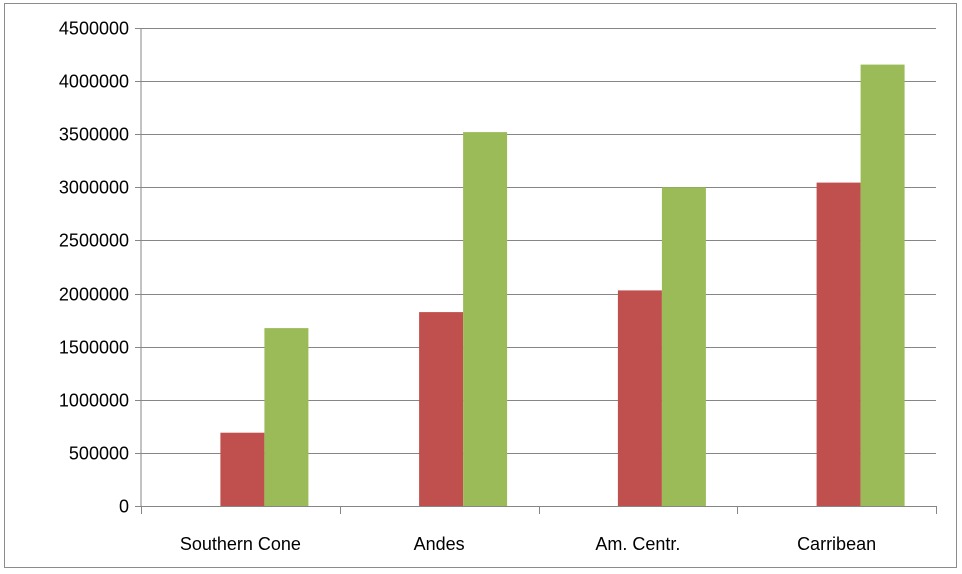  I want to click on y-tick-label: 0, so click(124, 507).